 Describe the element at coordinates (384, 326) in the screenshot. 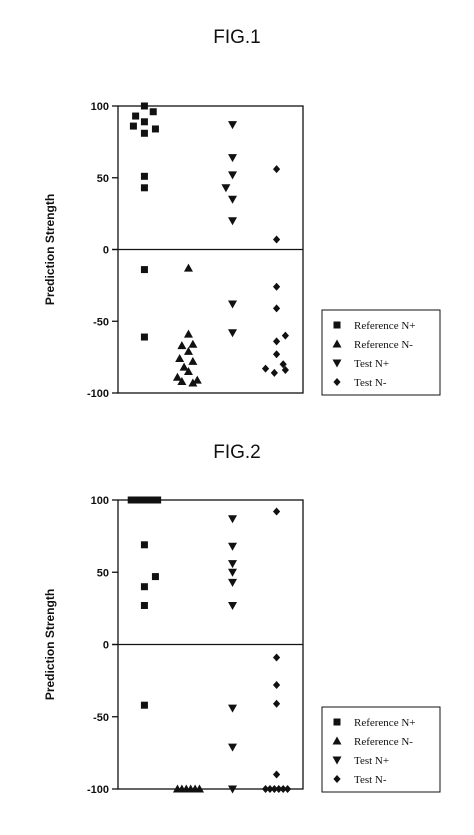

I see `legend-entry: Reference N+` at that location.